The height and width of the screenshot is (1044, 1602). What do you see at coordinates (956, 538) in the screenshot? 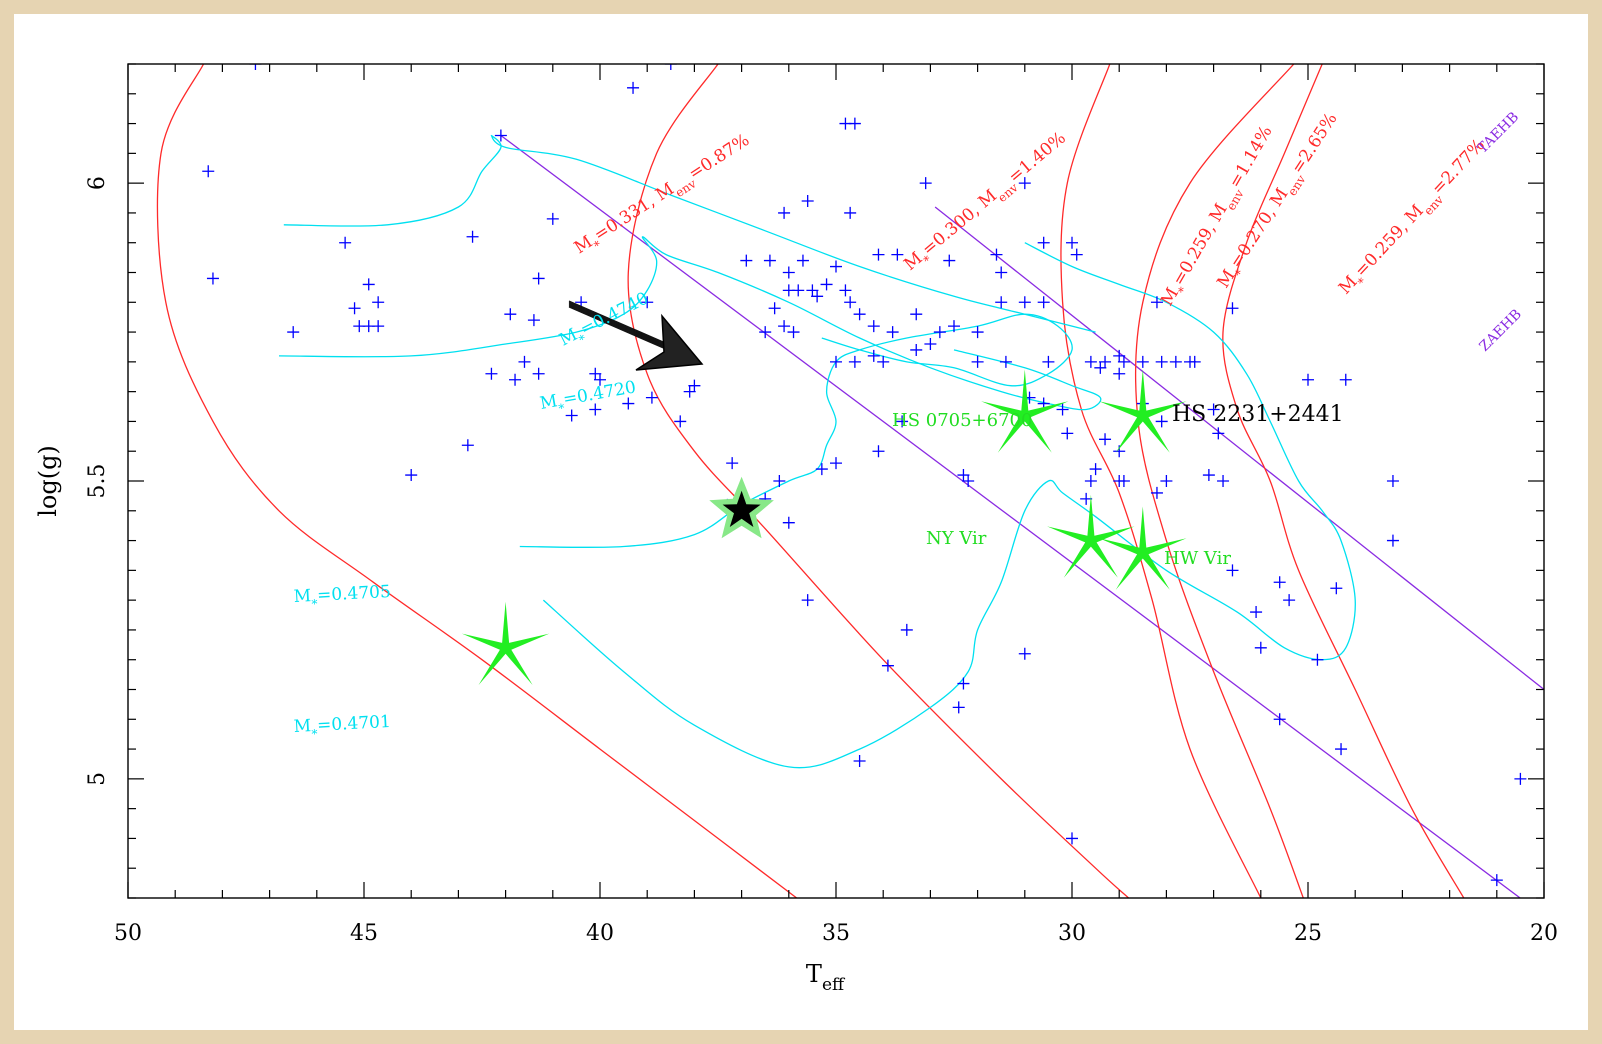
I see `star-label: NY Vir` at bounding box center [956, 538].